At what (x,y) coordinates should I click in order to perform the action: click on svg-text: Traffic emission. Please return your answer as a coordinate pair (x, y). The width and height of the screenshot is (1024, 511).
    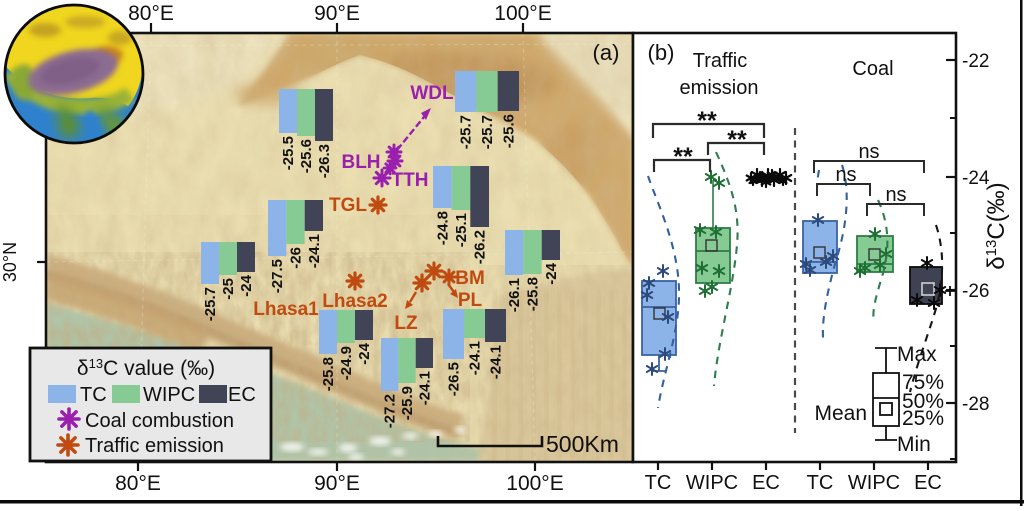
    Looking at the image, I should click on (154, 446).